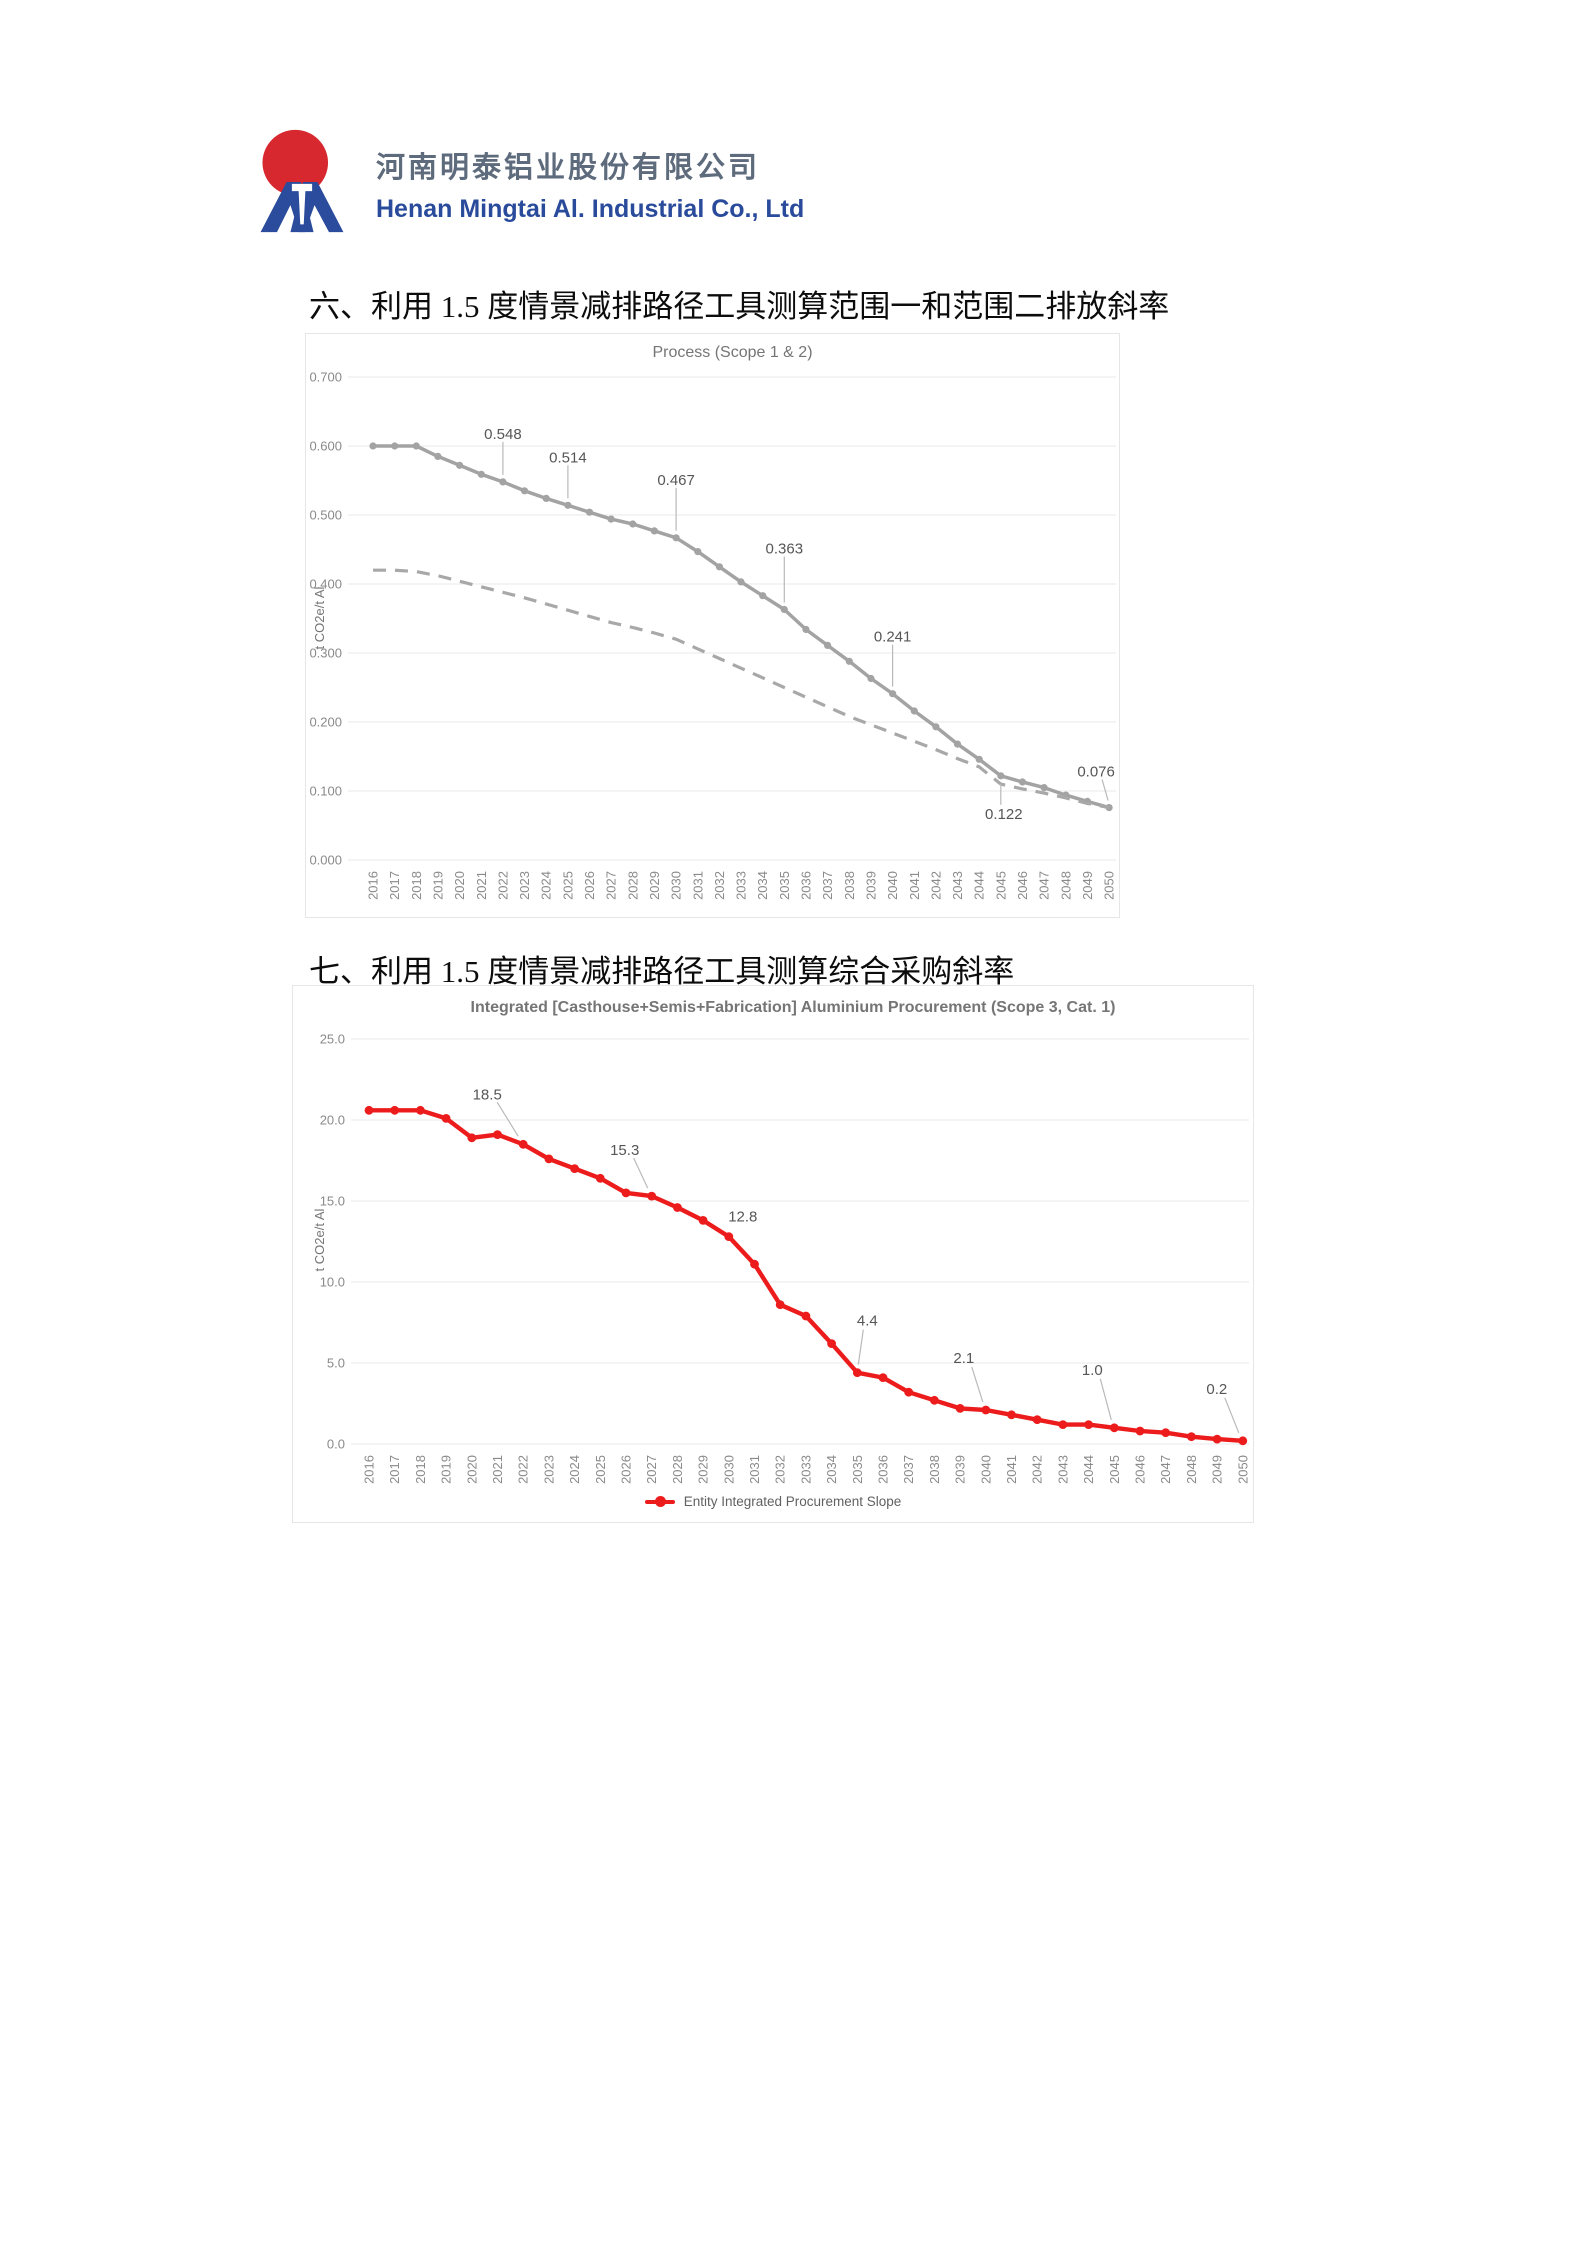 The width and height of the screenshot is (1587, 2245). What do you see at coordinates (332, 1120) in the screenshot?
I see `y-axis-tick-label: 20.0` at bounding box center [332, 1120].